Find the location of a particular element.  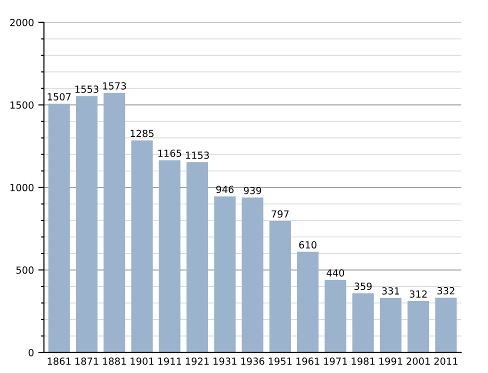

y-tick-label: 1000 is located at coordinates (22, 188).